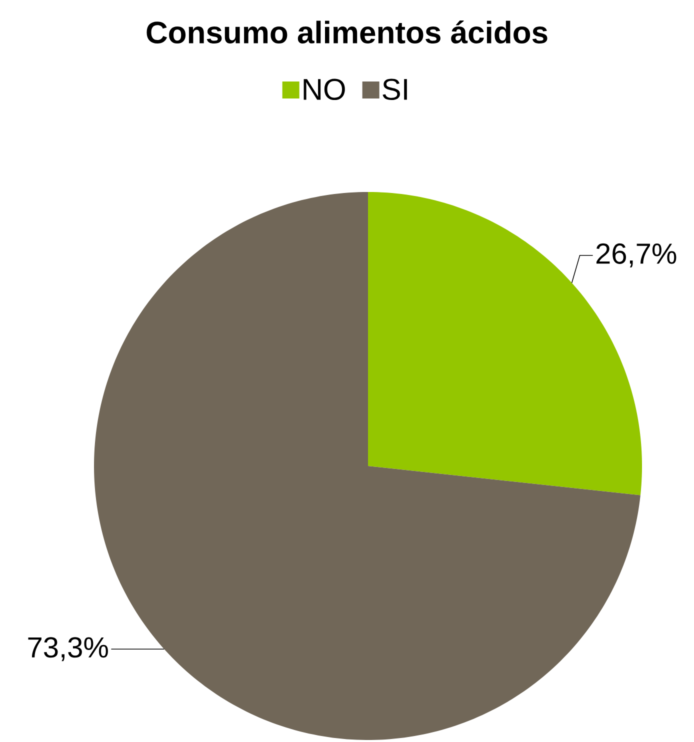 This screenshot has width=694, height=742. Describe the element at coordinates (324, 89) in the screenshot. I see `legend-label: NO` at that location.